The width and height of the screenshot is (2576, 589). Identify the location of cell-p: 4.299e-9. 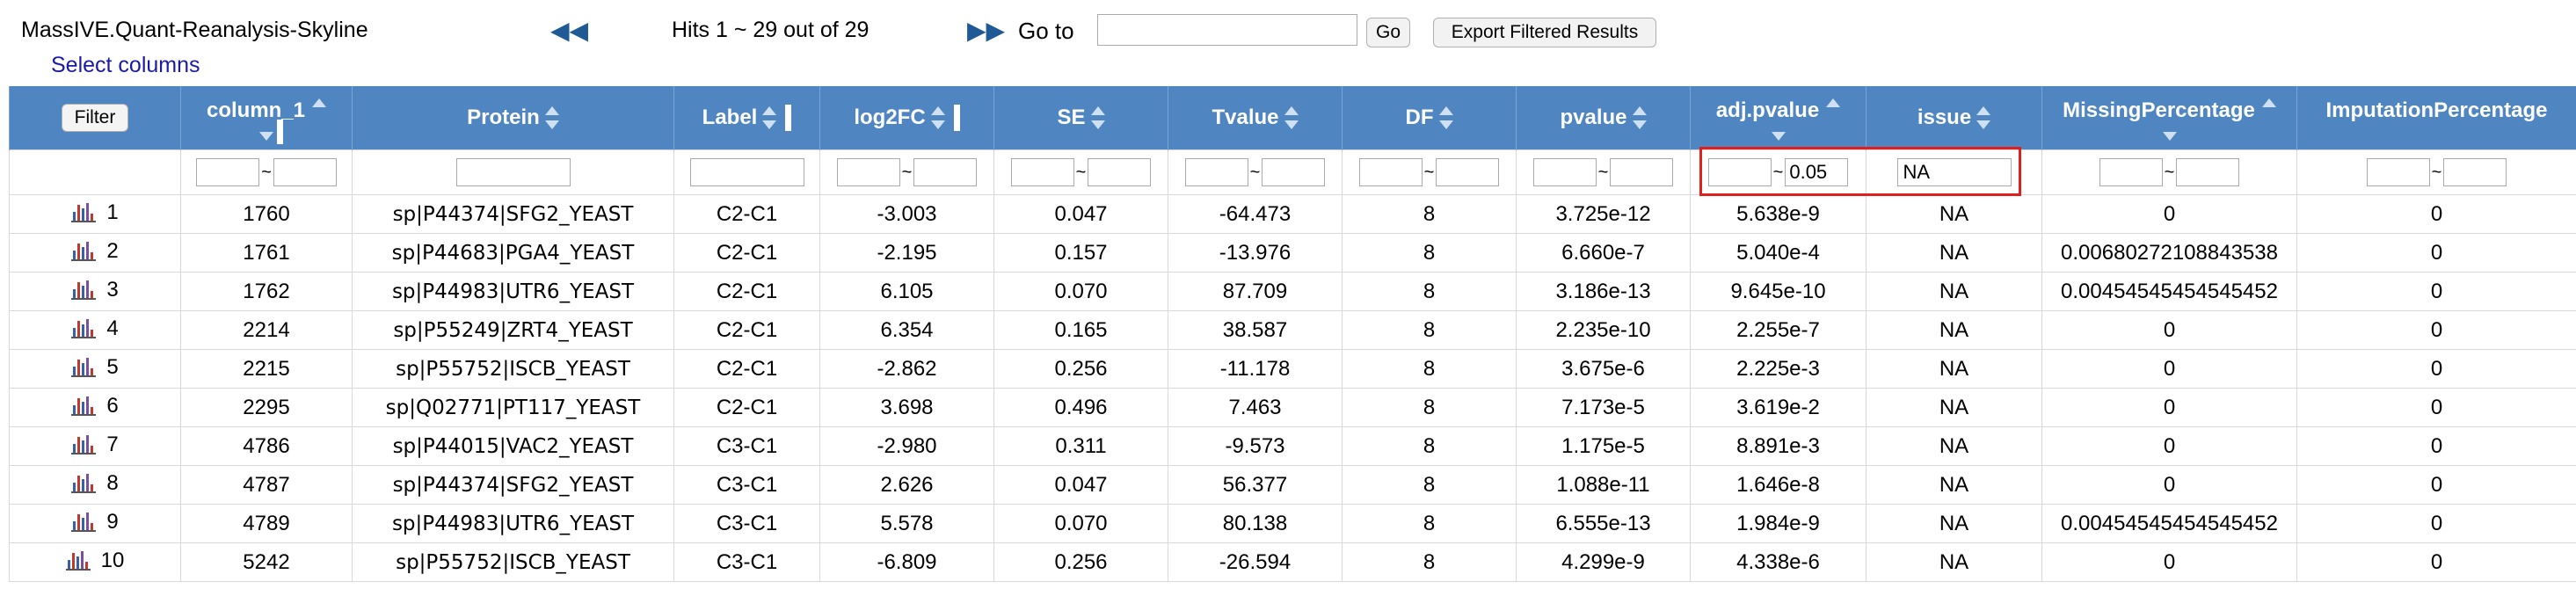
(1603, 562).